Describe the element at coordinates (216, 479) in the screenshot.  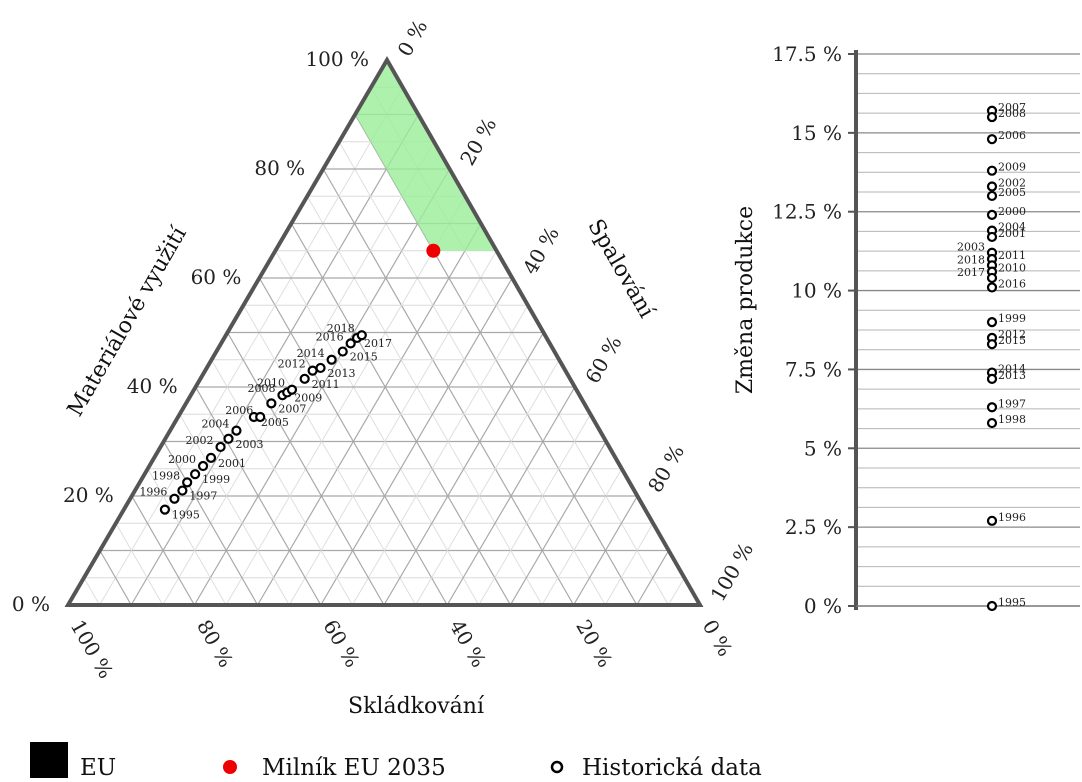
I see `ternary-year-label: 1999` at that location.